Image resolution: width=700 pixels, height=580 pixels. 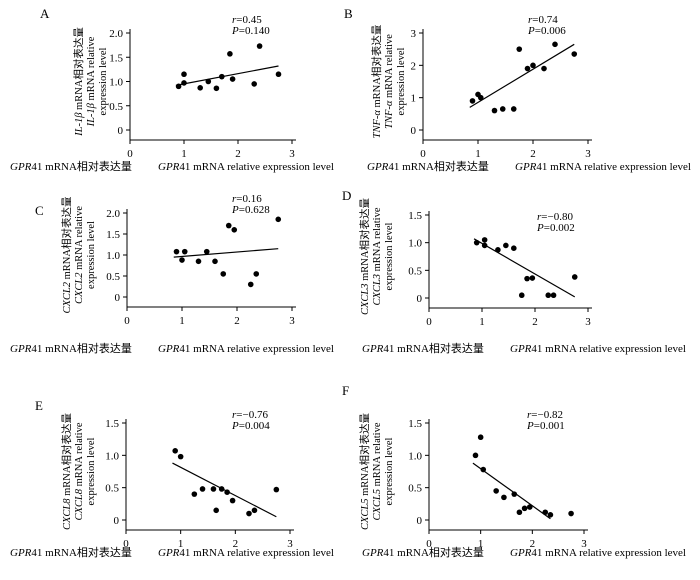 What do you see at coordinates (546, 31) in the screenshot?
I see `p-value-label: P=0.006` at bounding box center [546, 31].